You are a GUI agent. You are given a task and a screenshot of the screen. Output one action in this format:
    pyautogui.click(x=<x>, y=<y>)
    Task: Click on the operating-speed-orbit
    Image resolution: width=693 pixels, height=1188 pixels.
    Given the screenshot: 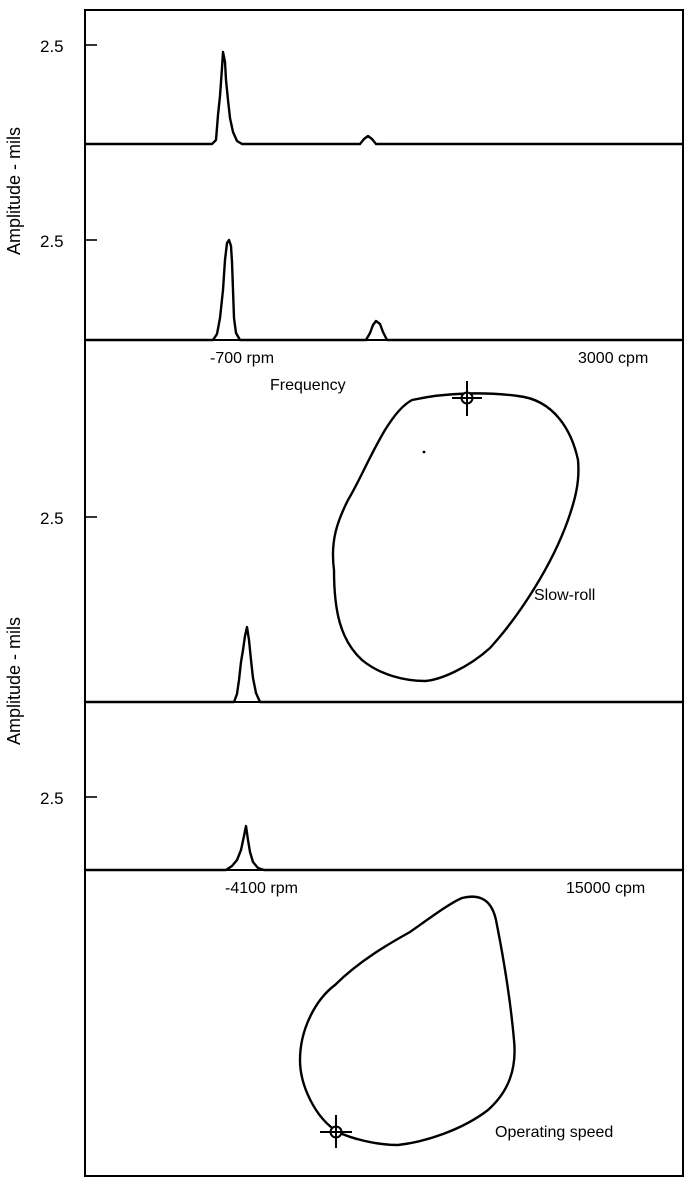 What is the action you would take?
    pyautogui.click(x=407, y=1021)
    